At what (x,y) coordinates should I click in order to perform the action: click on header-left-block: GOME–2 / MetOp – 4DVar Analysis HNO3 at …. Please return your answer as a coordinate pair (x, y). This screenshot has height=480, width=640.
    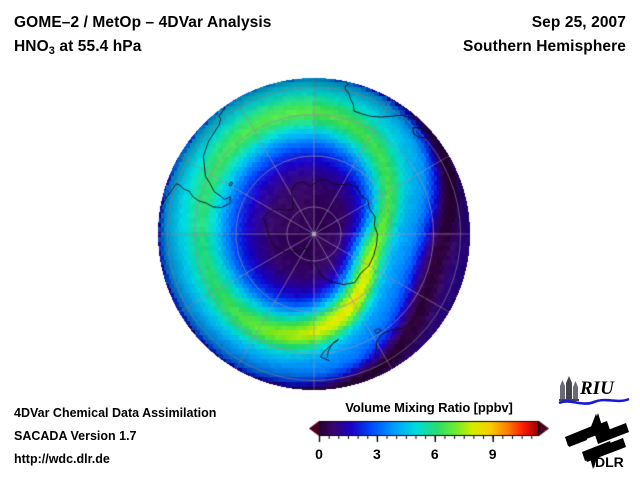
    Looking at the image, I should click on (143, 35).